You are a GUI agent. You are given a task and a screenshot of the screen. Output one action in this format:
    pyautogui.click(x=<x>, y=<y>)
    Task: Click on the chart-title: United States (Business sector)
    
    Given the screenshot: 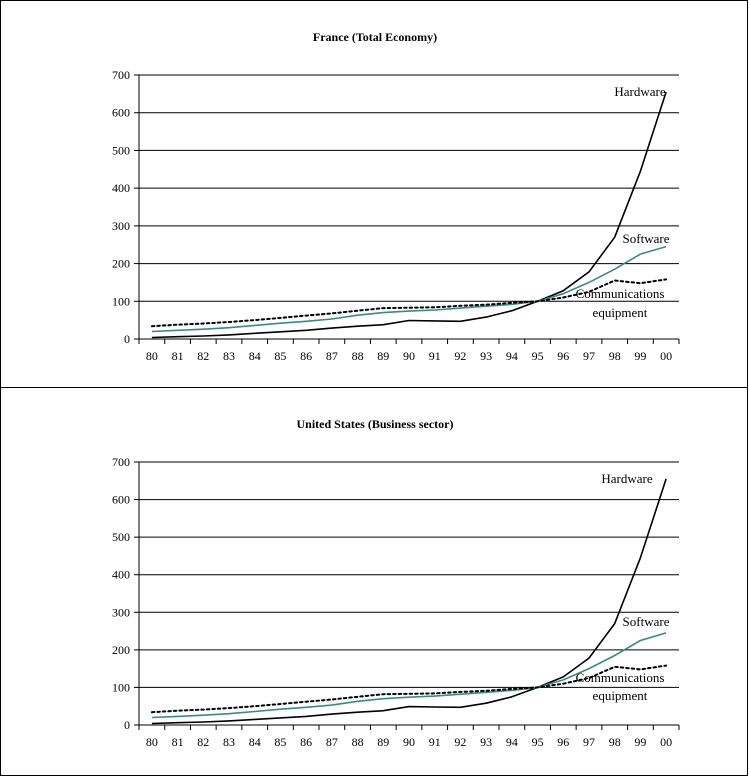 What is the action you would take?
    pyautogui.click(x=375, y=424)
    